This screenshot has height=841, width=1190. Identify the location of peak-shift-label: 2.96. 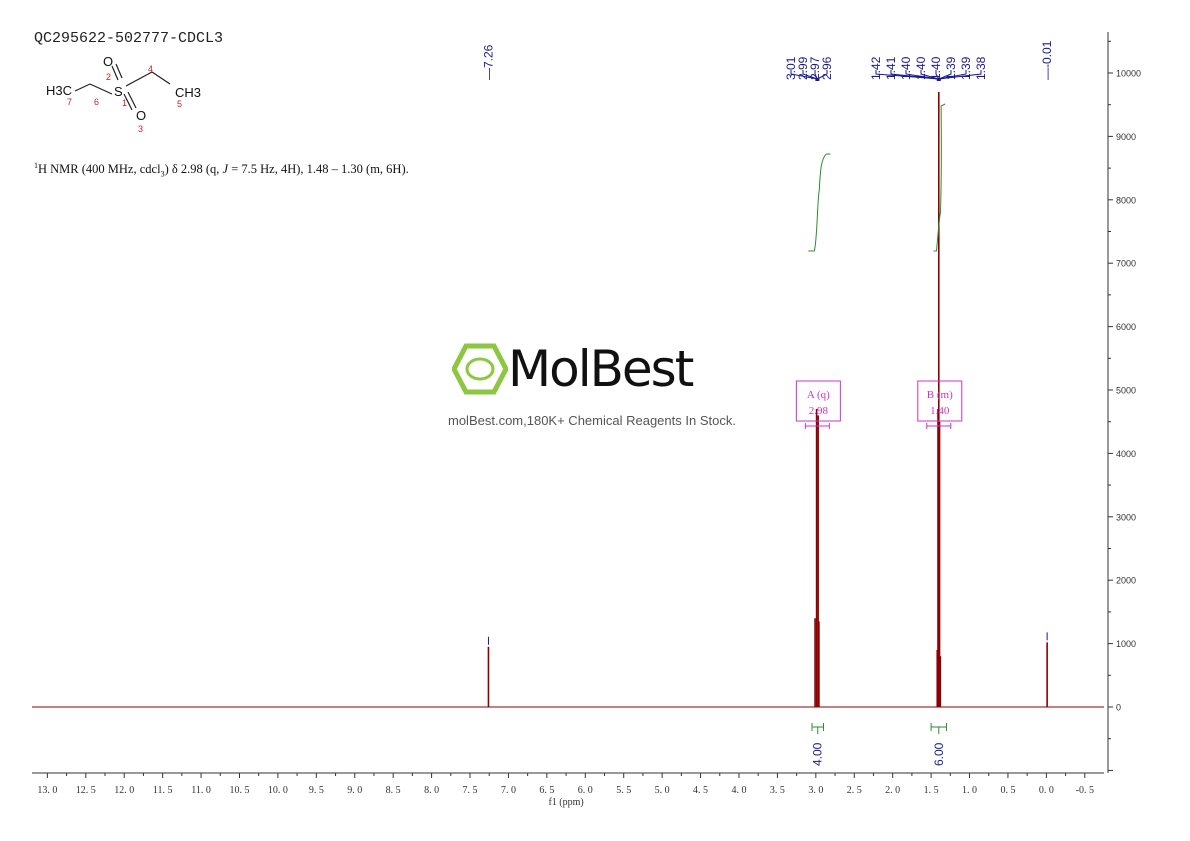
(827, 68).